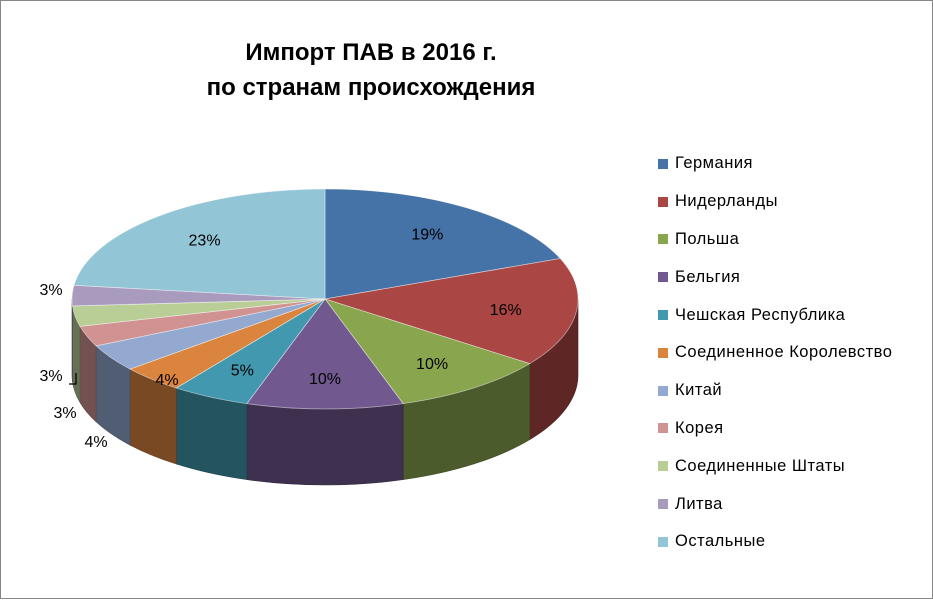 The height and width of the screenshot is (600, 933). Describe the element at coordinates (707, 239) in the screenshot. I see `legend-label-2: Польша` at that location.